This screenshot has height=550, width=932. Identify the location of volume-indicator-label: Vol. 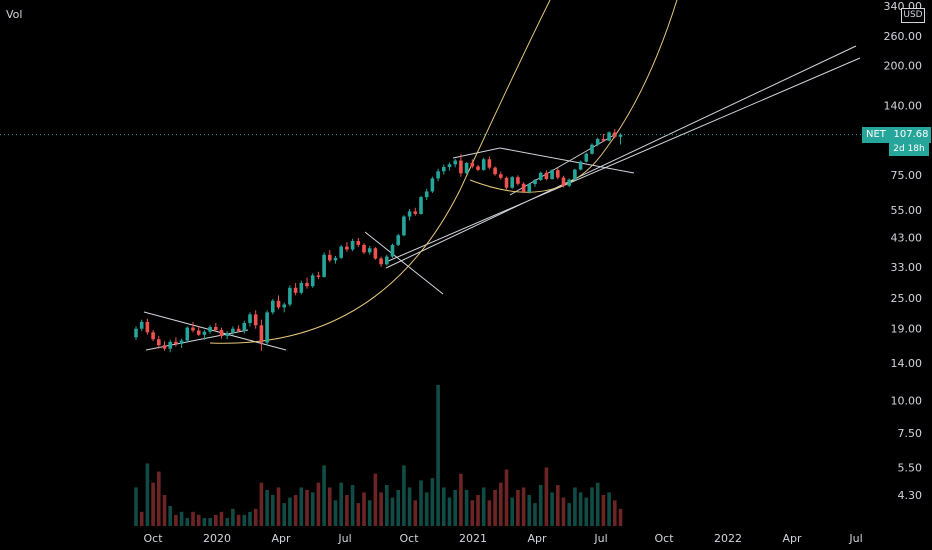
(14, 14).